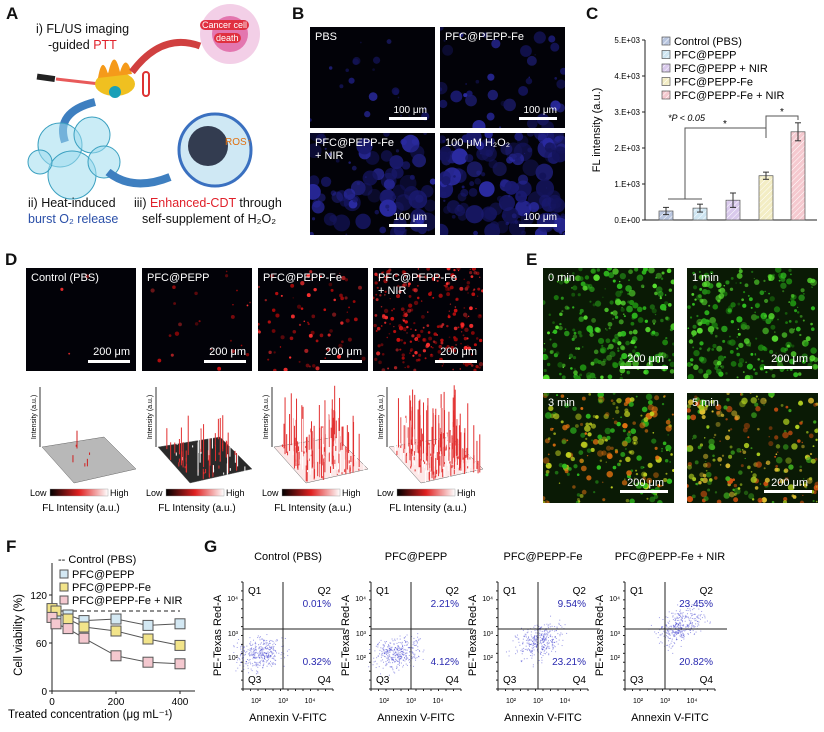 The width and height of the screenshot is (824, 732). What do you see at coordinates (418, 284) in the screenshot?
I see `tile-caption: PFC@PEPP-Fe + NIR` at bounding box center [418, 284].